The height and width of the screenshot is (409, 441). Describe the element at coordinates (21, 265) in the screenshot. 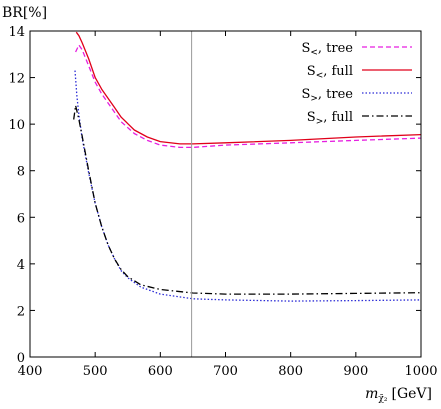

I see `y-tick-label: 4` at that location.